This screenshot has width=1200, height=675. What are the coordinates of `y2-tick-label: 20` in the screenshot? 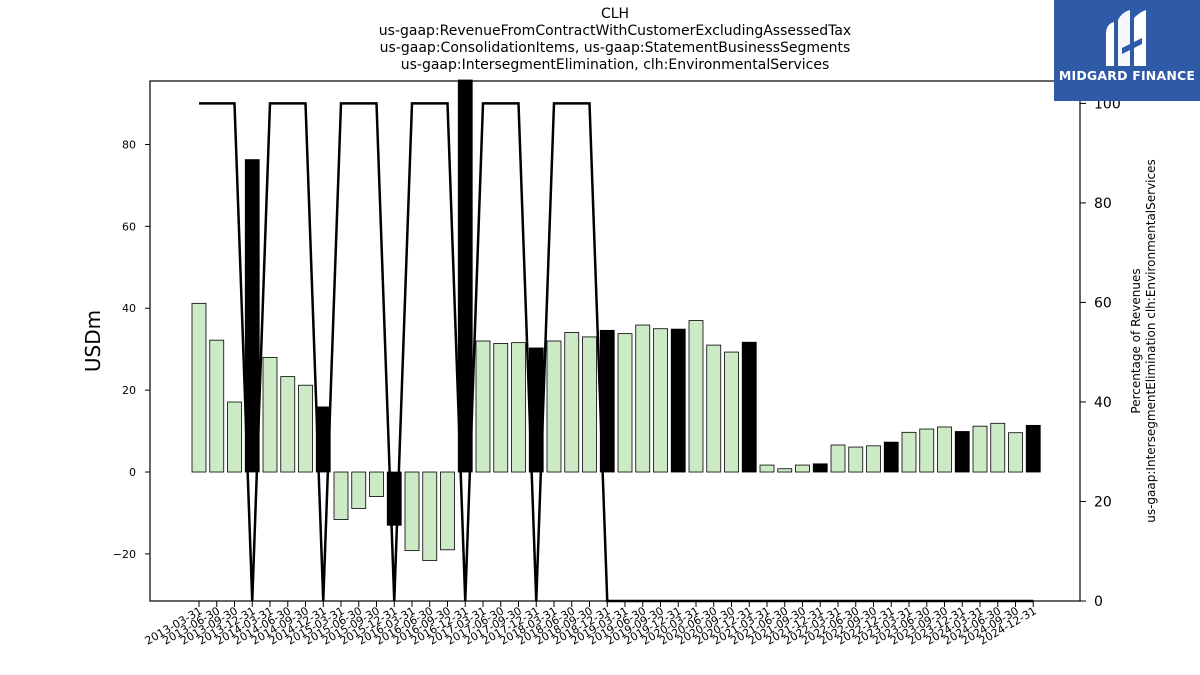 It's located at (1103, 502).